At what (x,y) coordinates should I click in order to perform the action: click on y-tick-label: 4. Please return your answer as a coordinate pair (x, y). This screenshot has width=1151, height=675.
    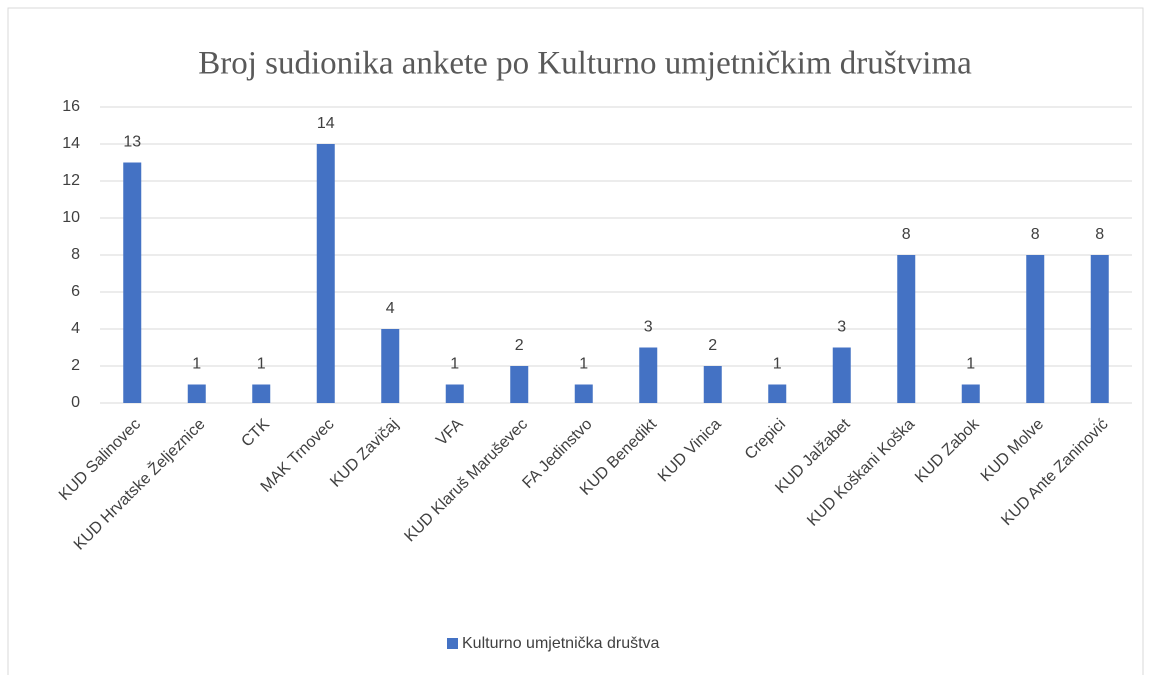
    Looking at the image, I should click on (75, 328).